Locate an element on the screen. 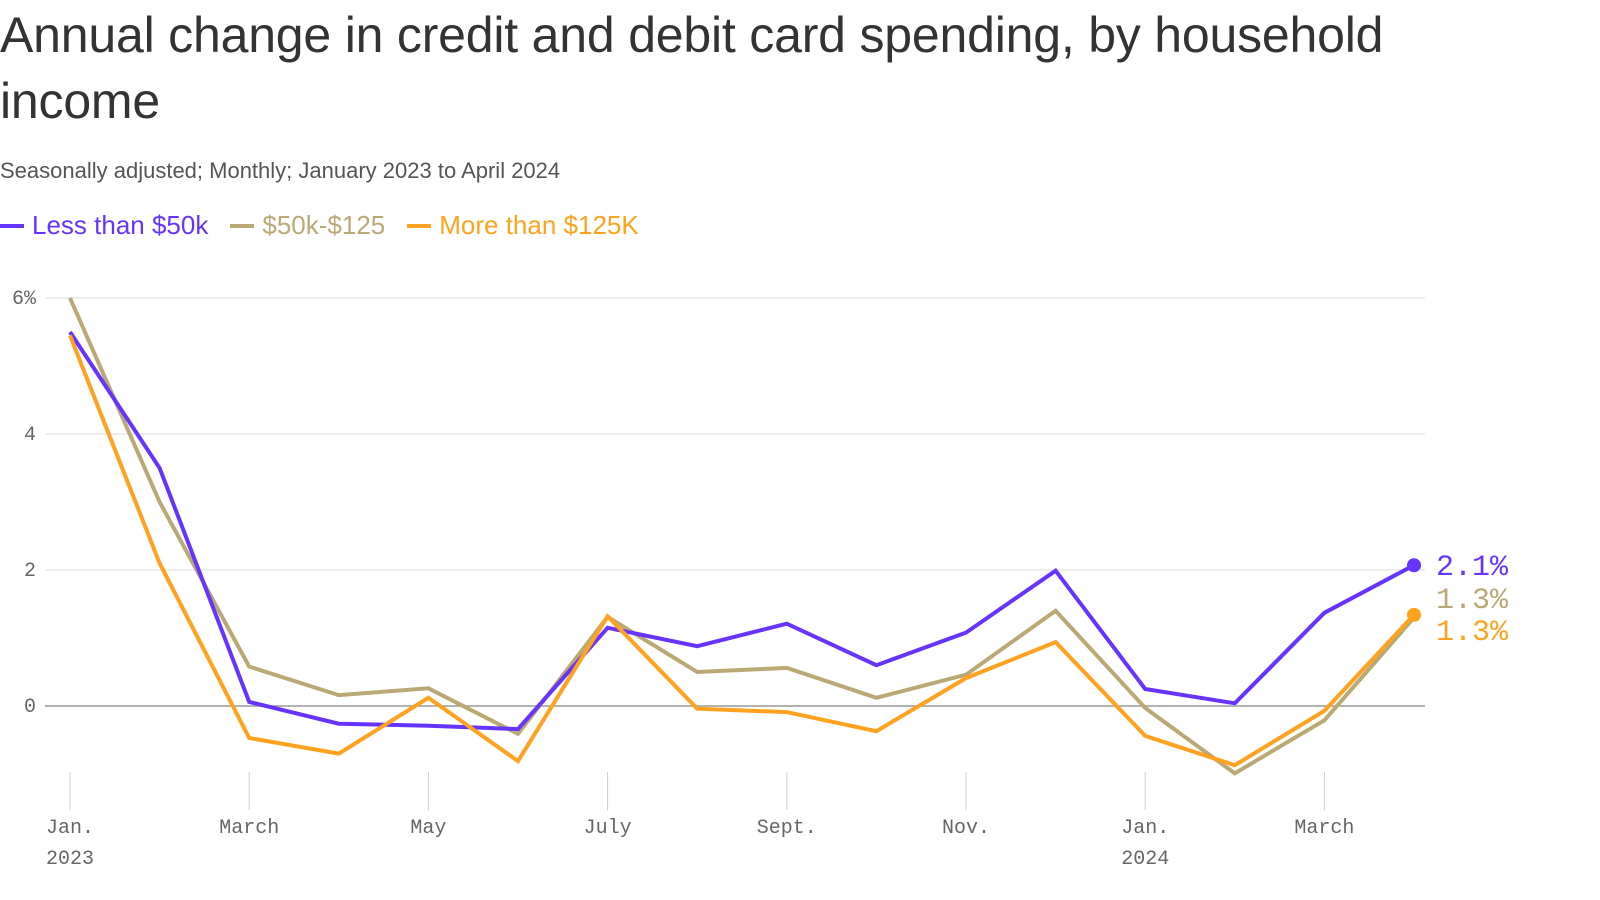 This screenshot has height=900, width=1600. x-tick-label-year: 2024 is located at coordinates (1145, 859).